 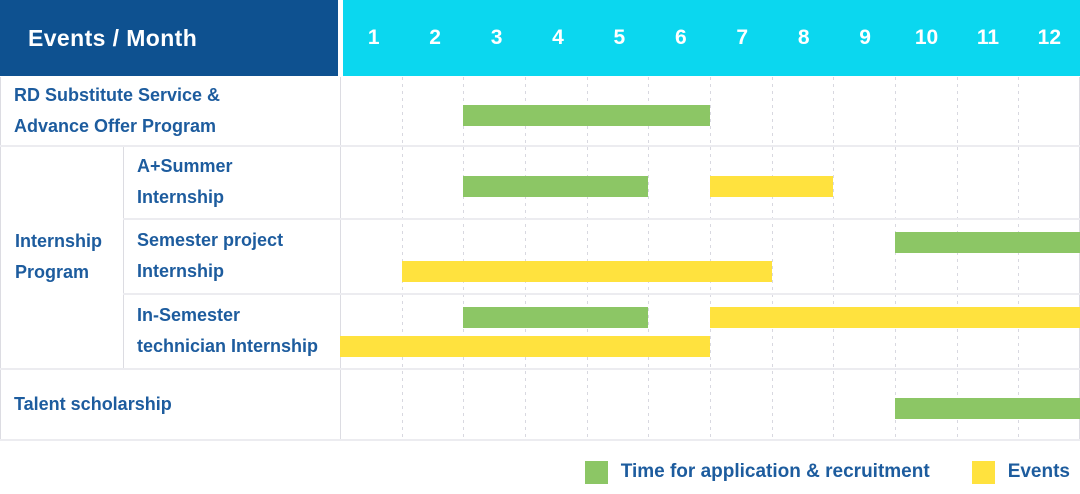 What do you see at coordinates (373, 37) in the screenshot?
I see `month-header-cell: 1` at bounding box center [373, 37].